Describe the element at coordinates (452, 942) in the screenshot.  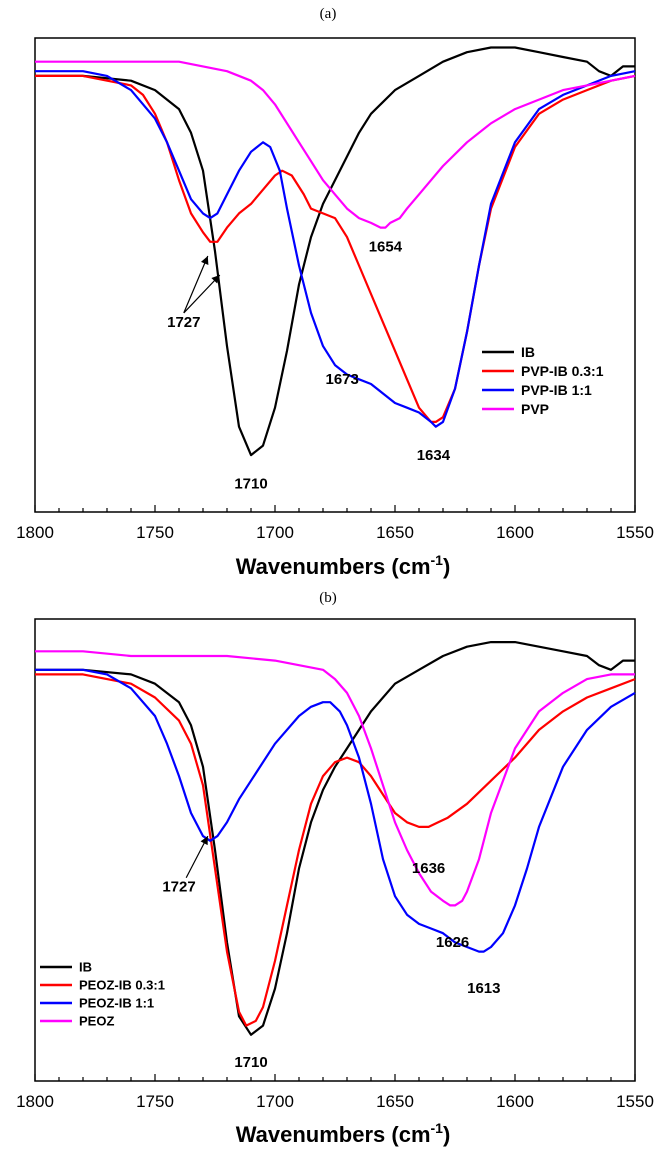
I see `peak-annotation: 1626` at that location.